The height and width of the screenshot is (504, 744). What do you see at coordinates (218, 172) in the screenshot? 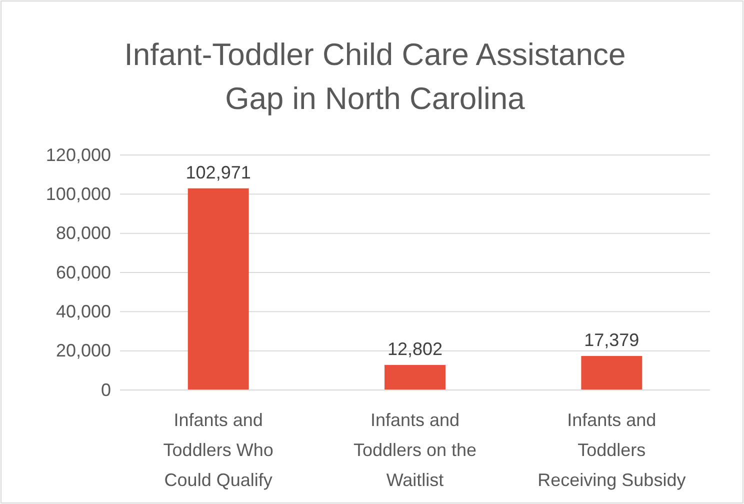
I see `data-label: 102,971` at bounding box center [218, 172].